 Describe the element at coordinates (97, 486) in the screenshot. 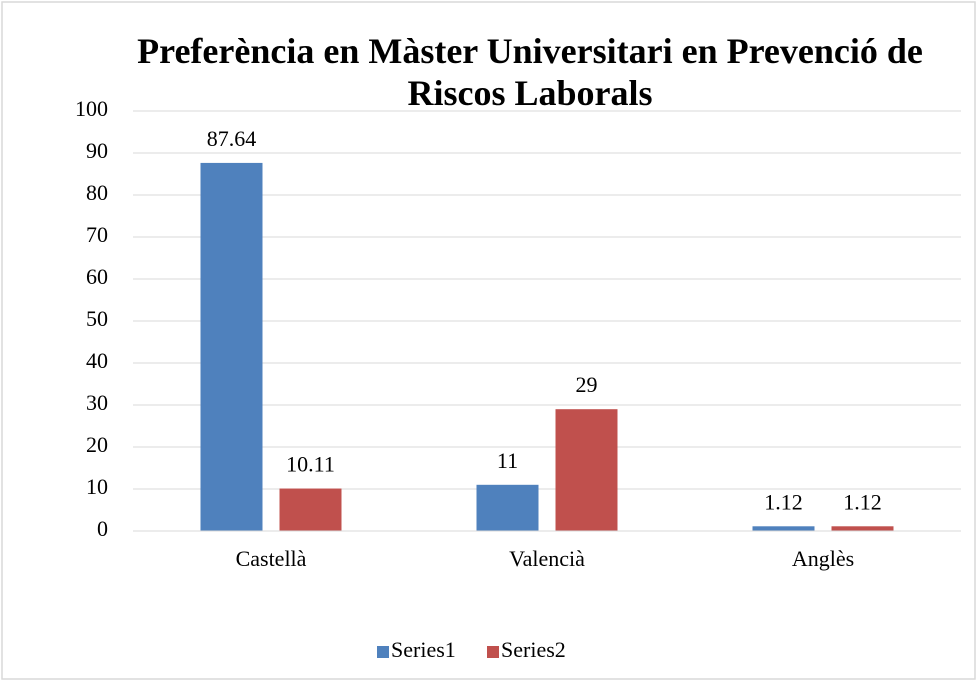

I see `y-tick-label: 10` at that location.